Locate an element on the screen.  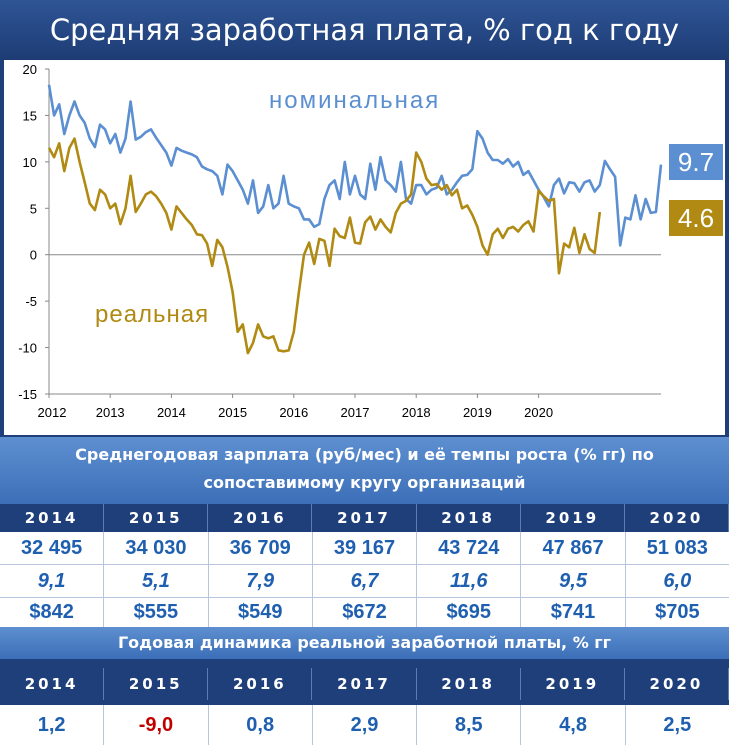
y-tick-label: 20 is located at coordinates (30, 69).